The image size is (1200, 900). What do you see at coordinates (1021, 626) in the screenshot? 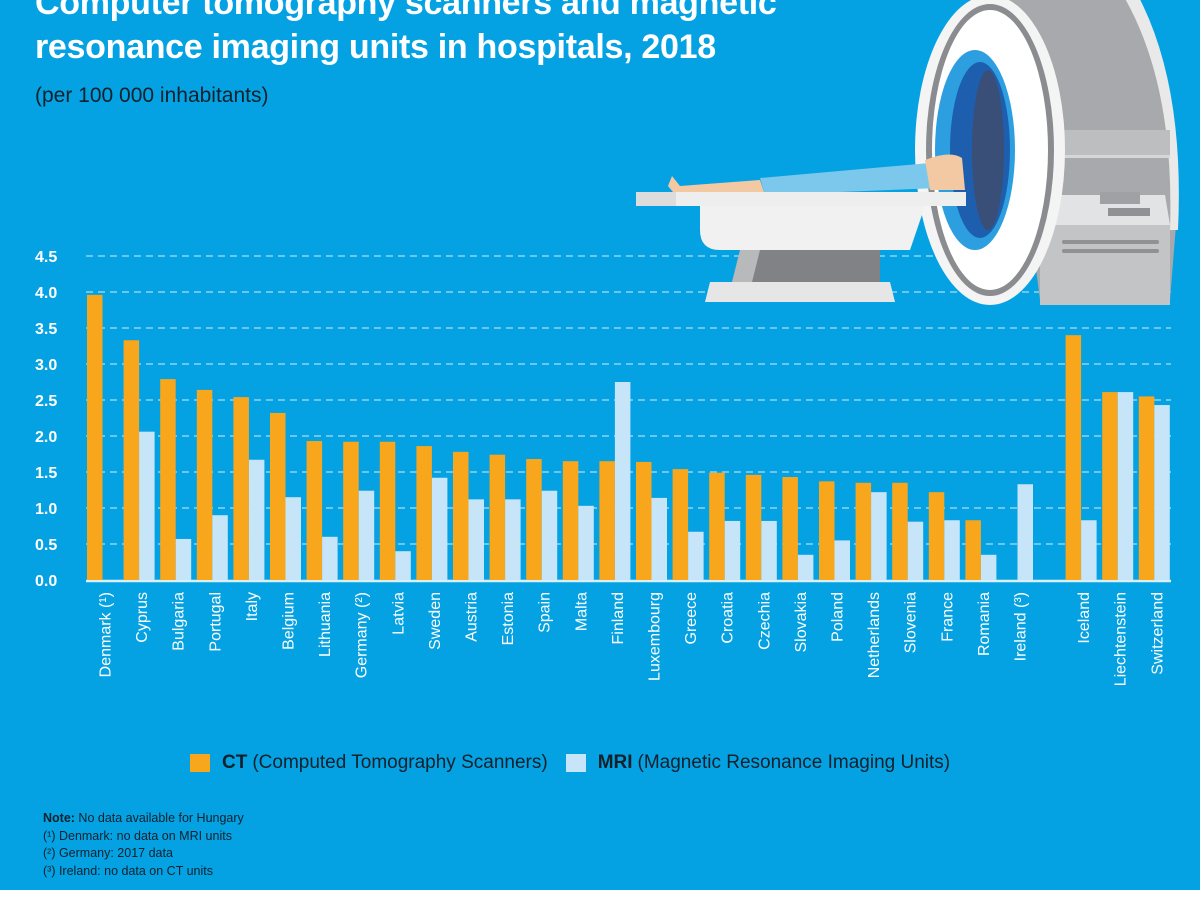
I see `x-tick-label: Ireland (³)` at bounding box center [1021, 626].